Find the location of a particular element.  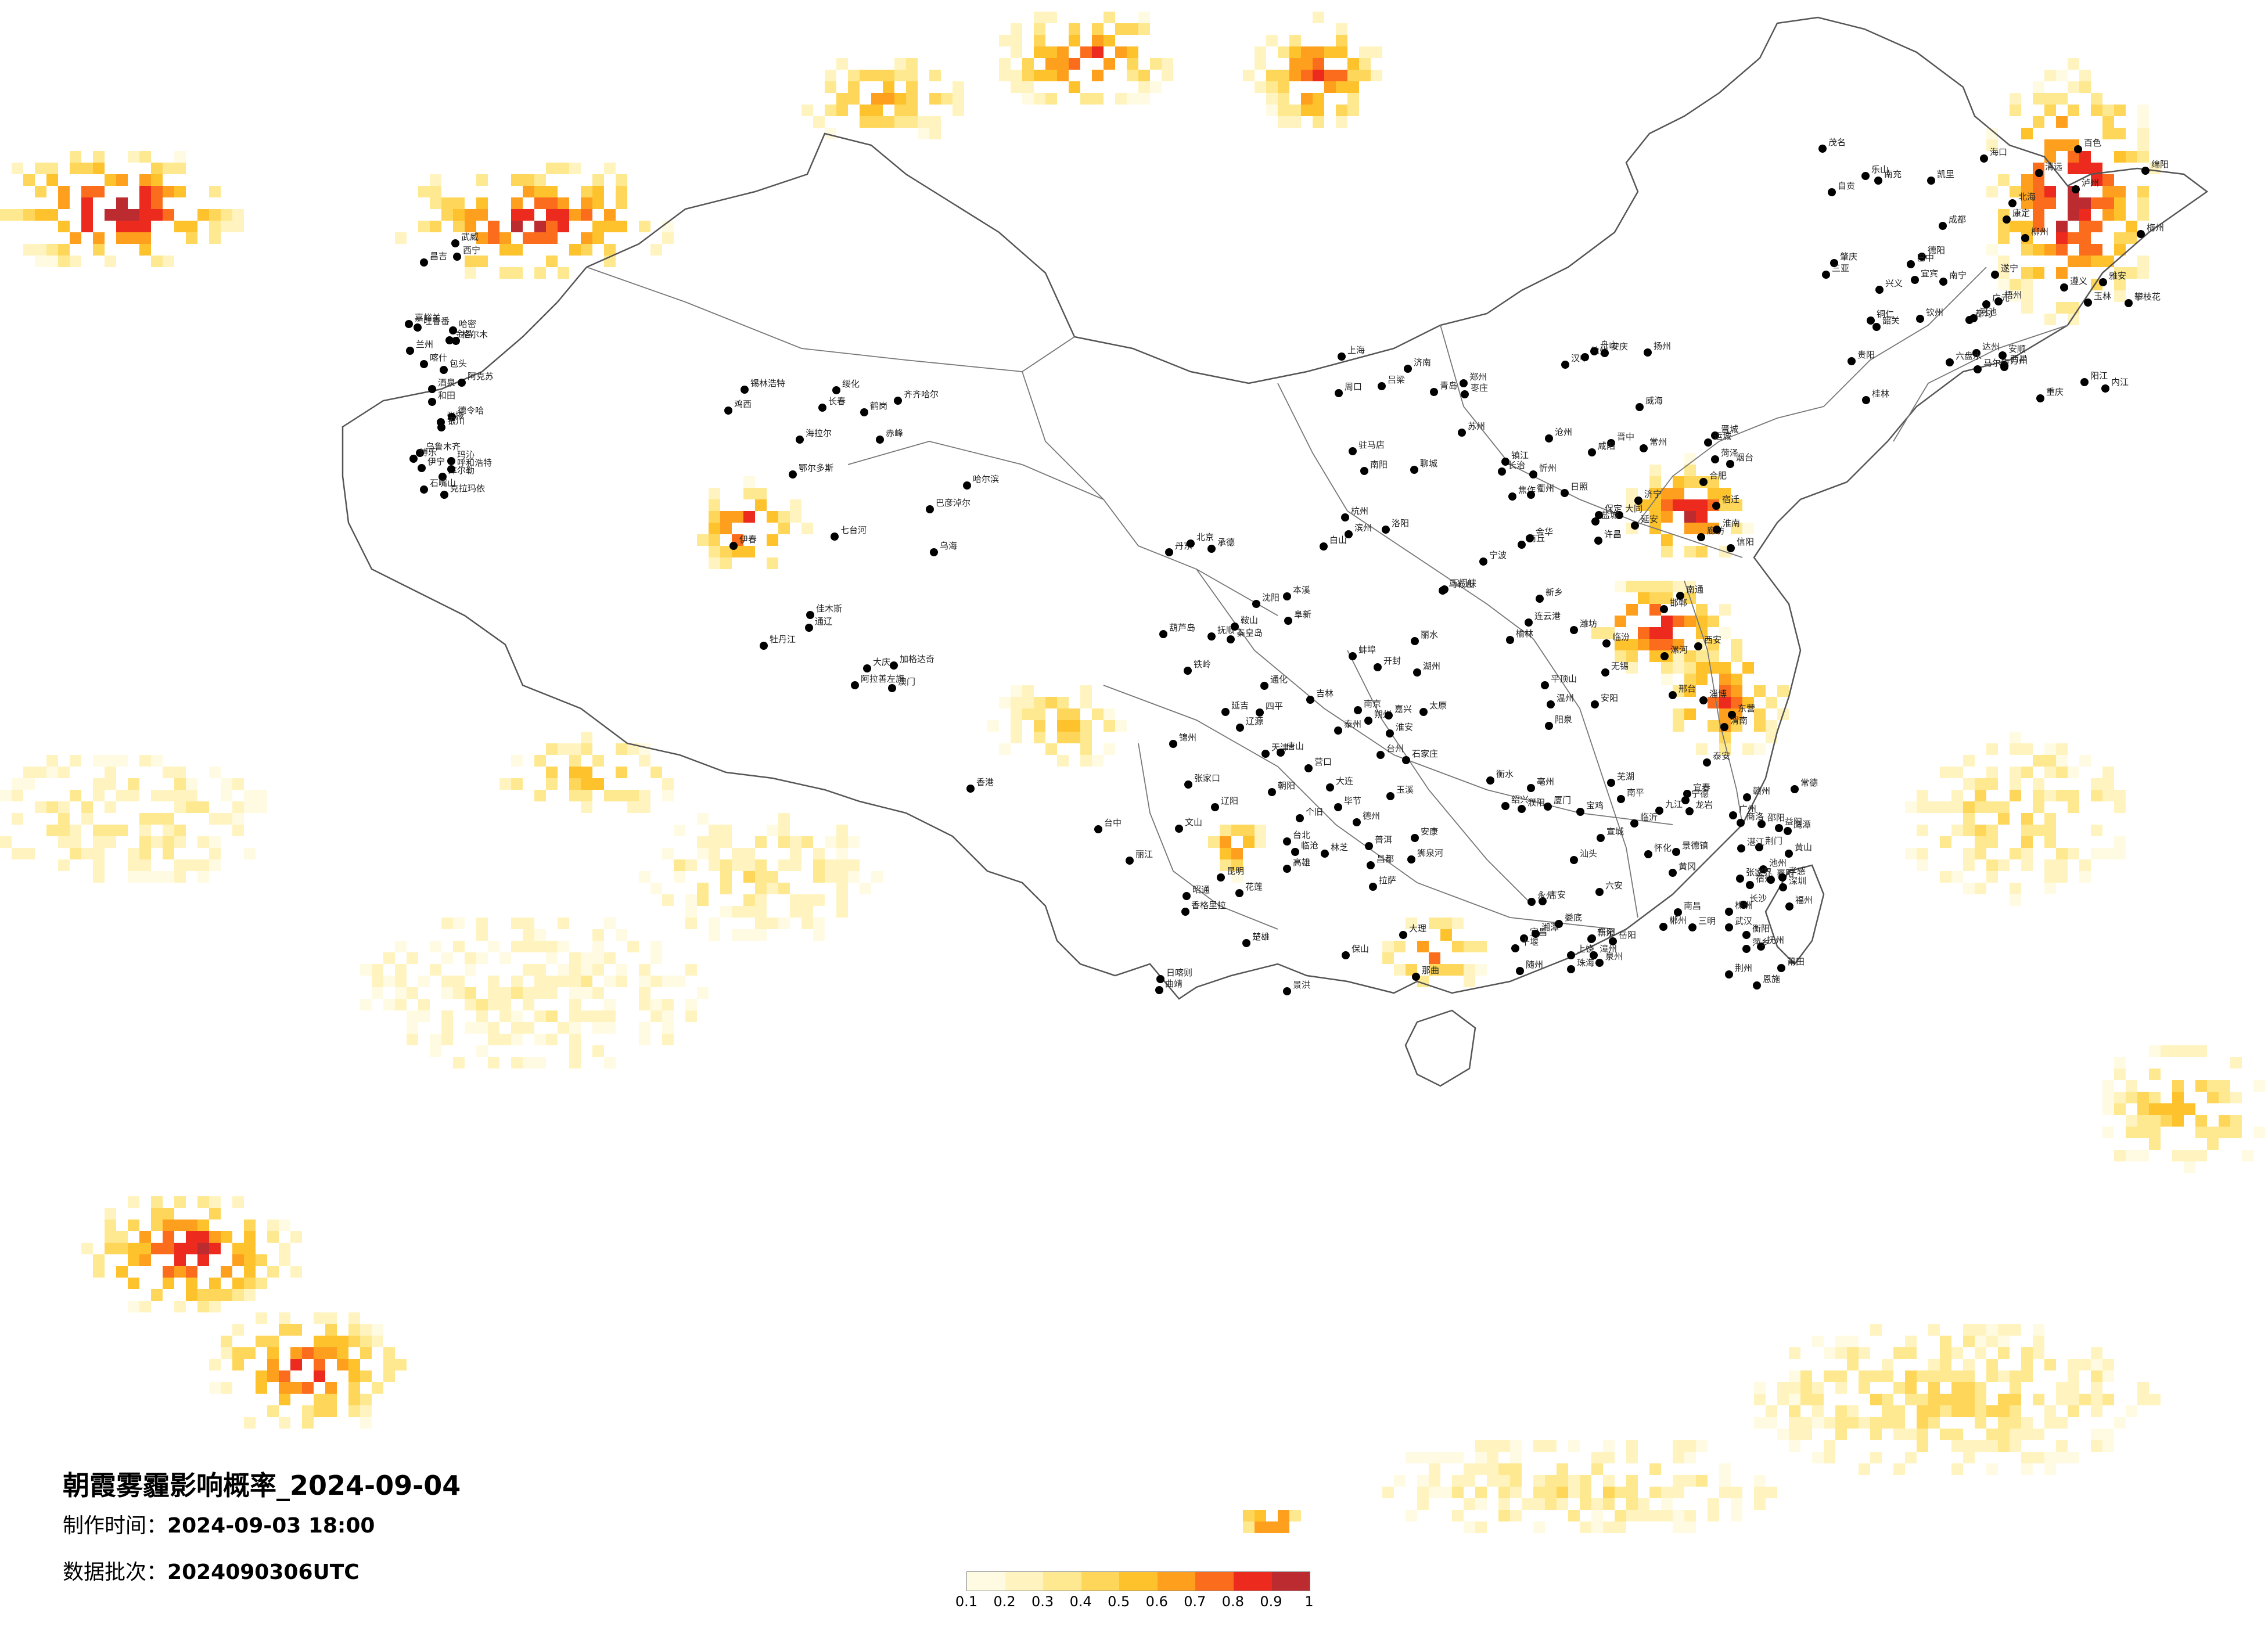

city-label: 台州 is located at coordinates (1395, 748).